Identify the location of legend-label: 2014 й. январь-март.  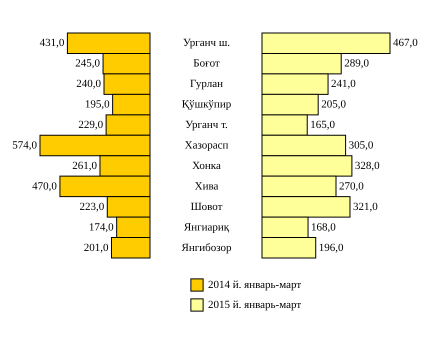
(255, 285).